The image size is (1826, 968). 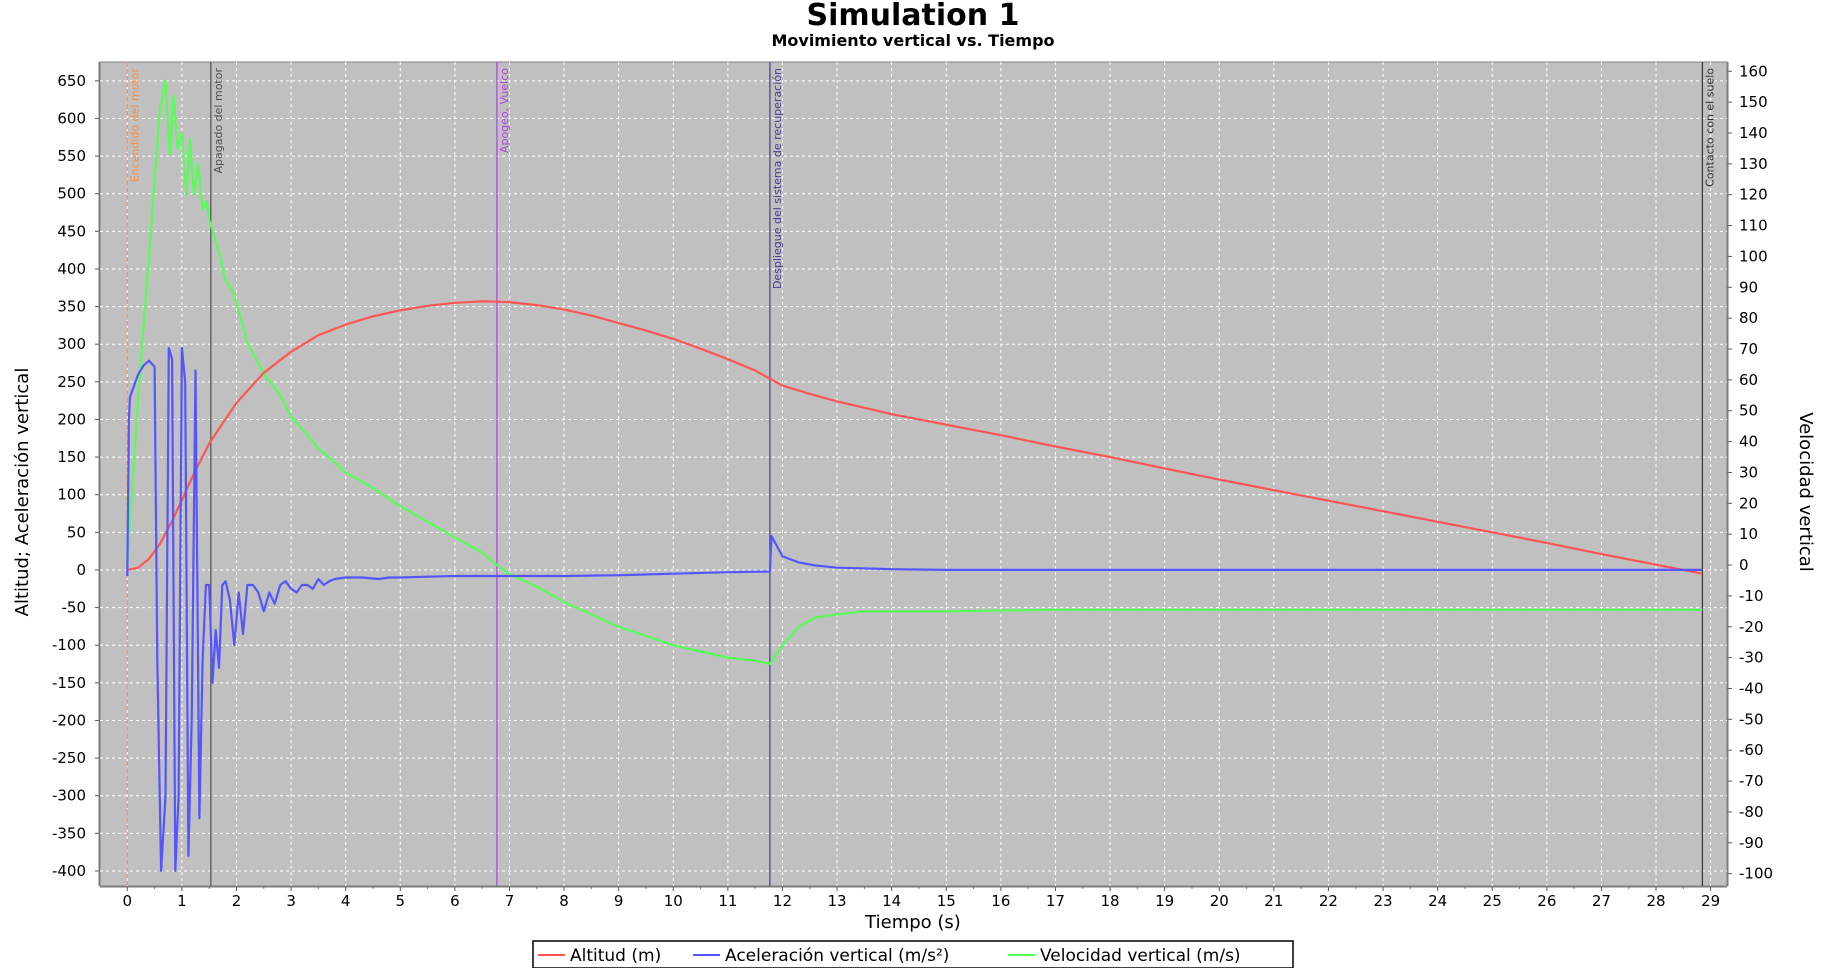 I want to click on y-right-tick-label: -30, so click(x=1751, y=658).